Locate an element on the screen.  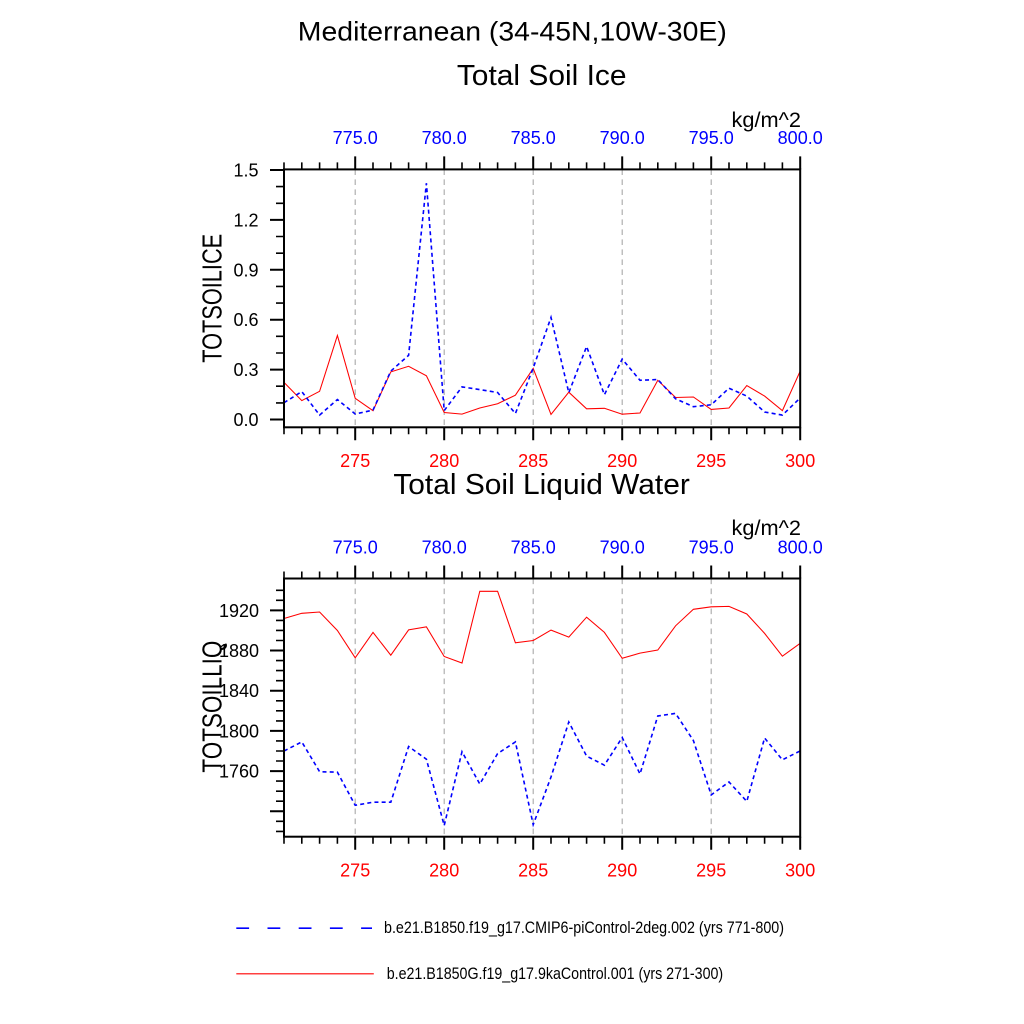
svg-text: TOTSOILLIQ is located at coordinates (211, 707).